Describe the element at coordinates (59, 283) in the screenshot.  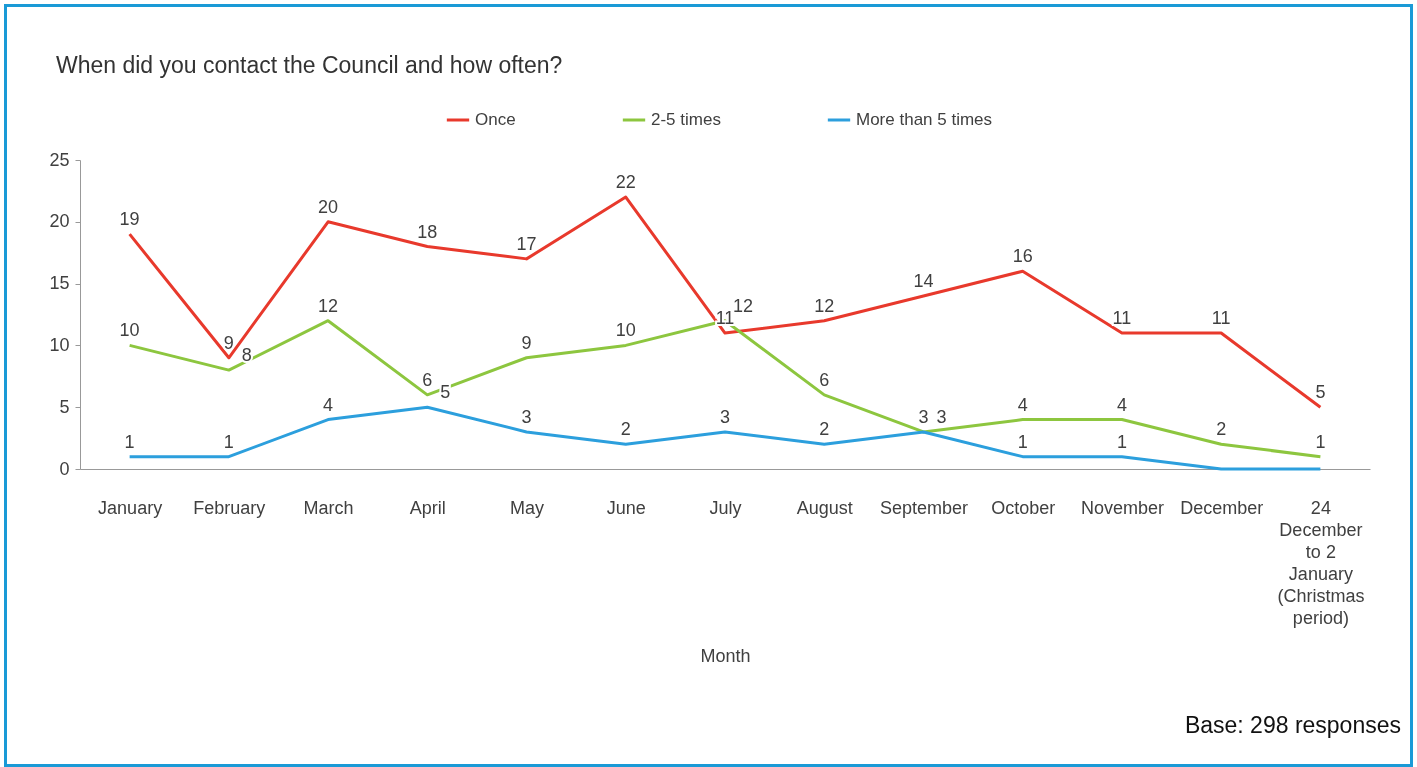
I see `y-tick-label: 15` at that location.